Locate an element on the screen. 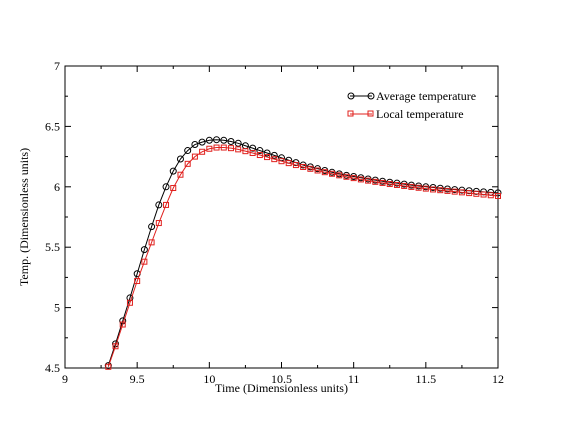 The height and width of the screenshot is (434, 561). x-tick-label: 10 is located at coordinates (209, 379).